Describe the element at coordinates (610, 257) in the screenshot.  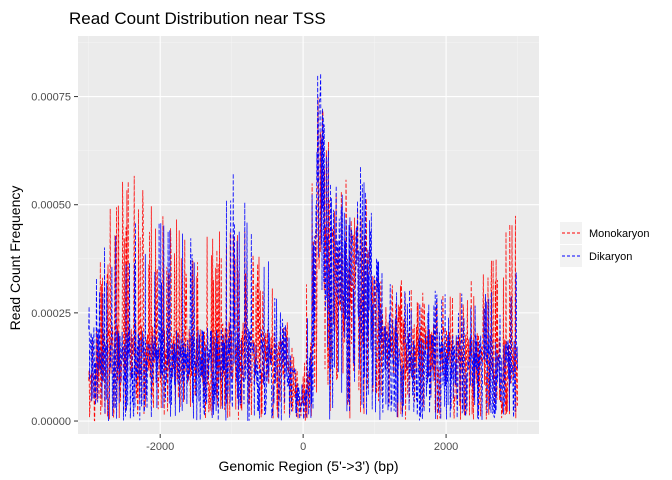
I see `legend-label-dikaryon: Dikaryon` at that location.